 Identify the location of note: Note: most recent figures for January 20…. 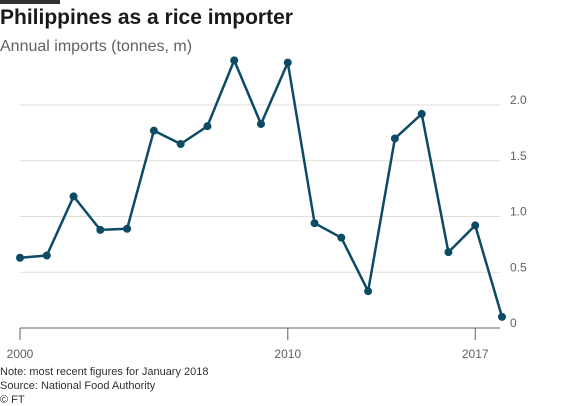
(104, 372).